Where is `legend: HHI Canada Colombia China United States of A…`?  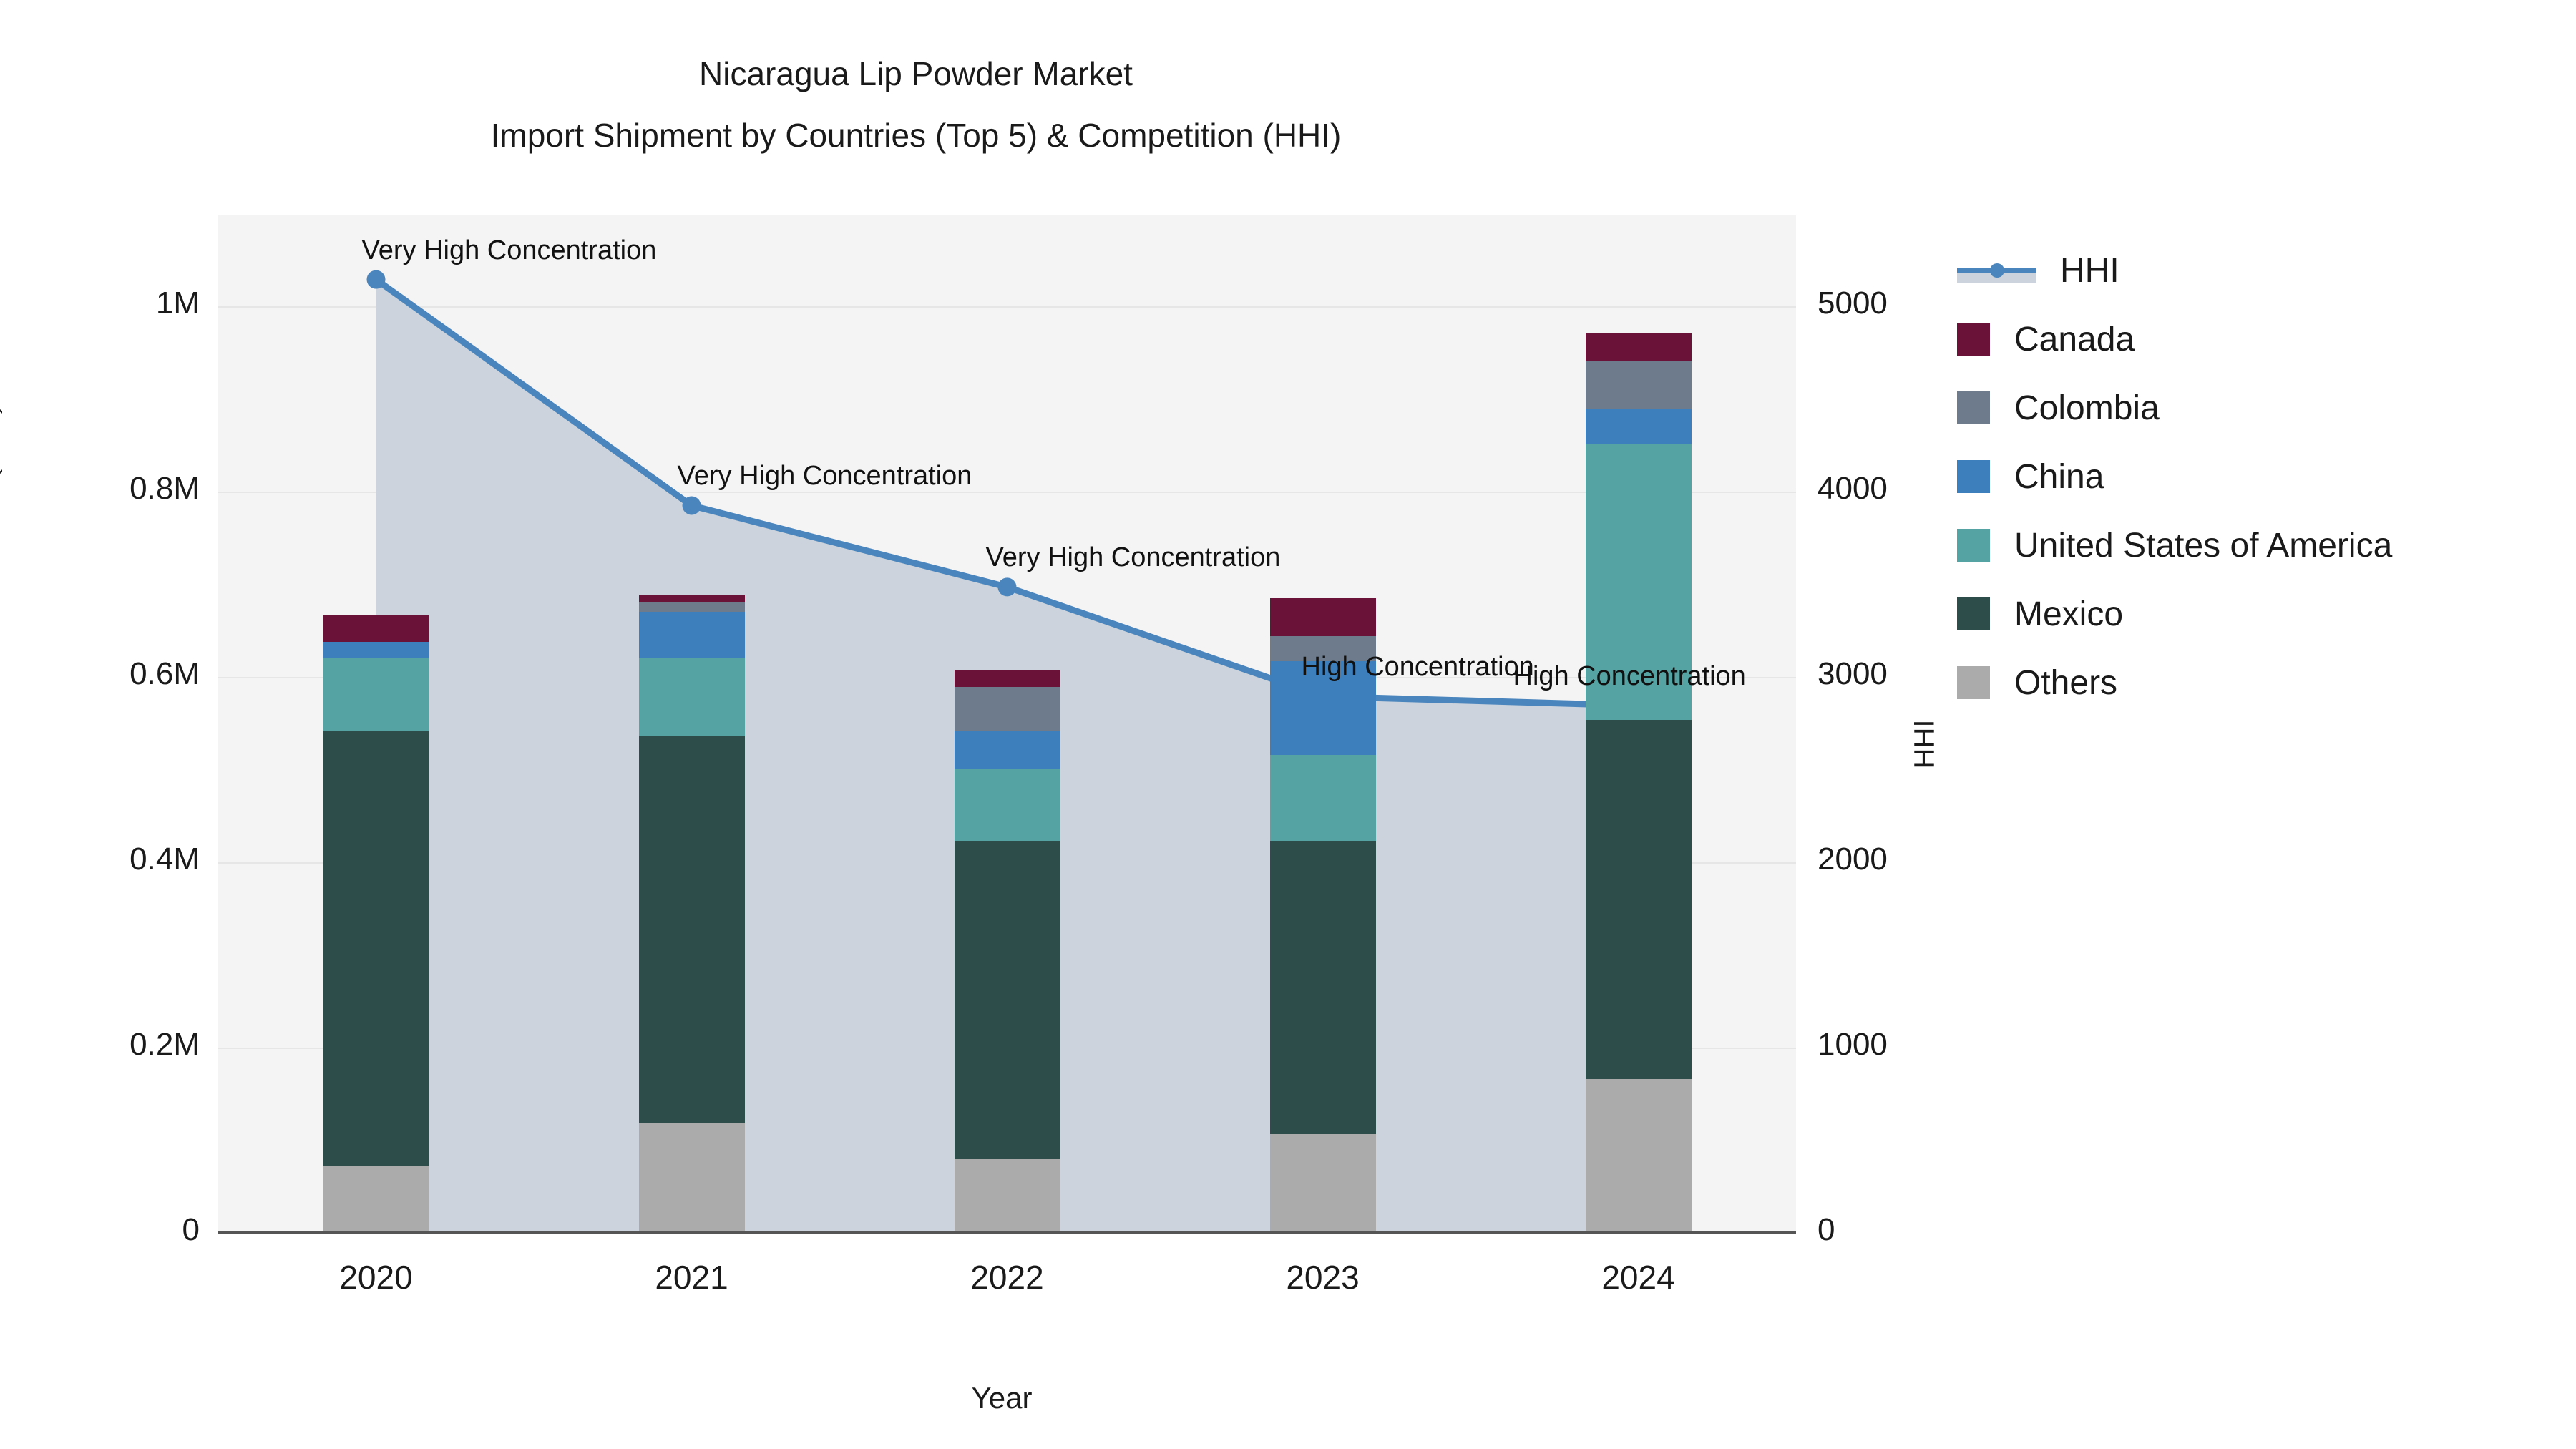 legend: HHI Canada Colombia China United States of A… is located at coordinates (2257, 476).